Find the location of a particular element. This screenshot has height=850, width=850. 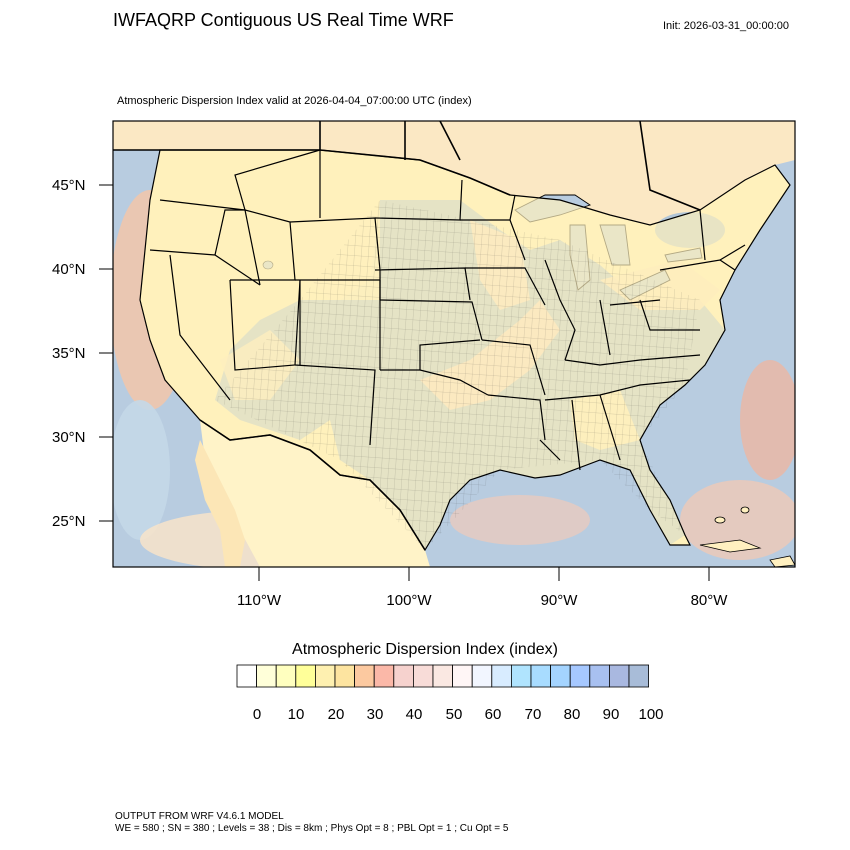

colorbar-tick: 70 is located at coordinates (533, 714).